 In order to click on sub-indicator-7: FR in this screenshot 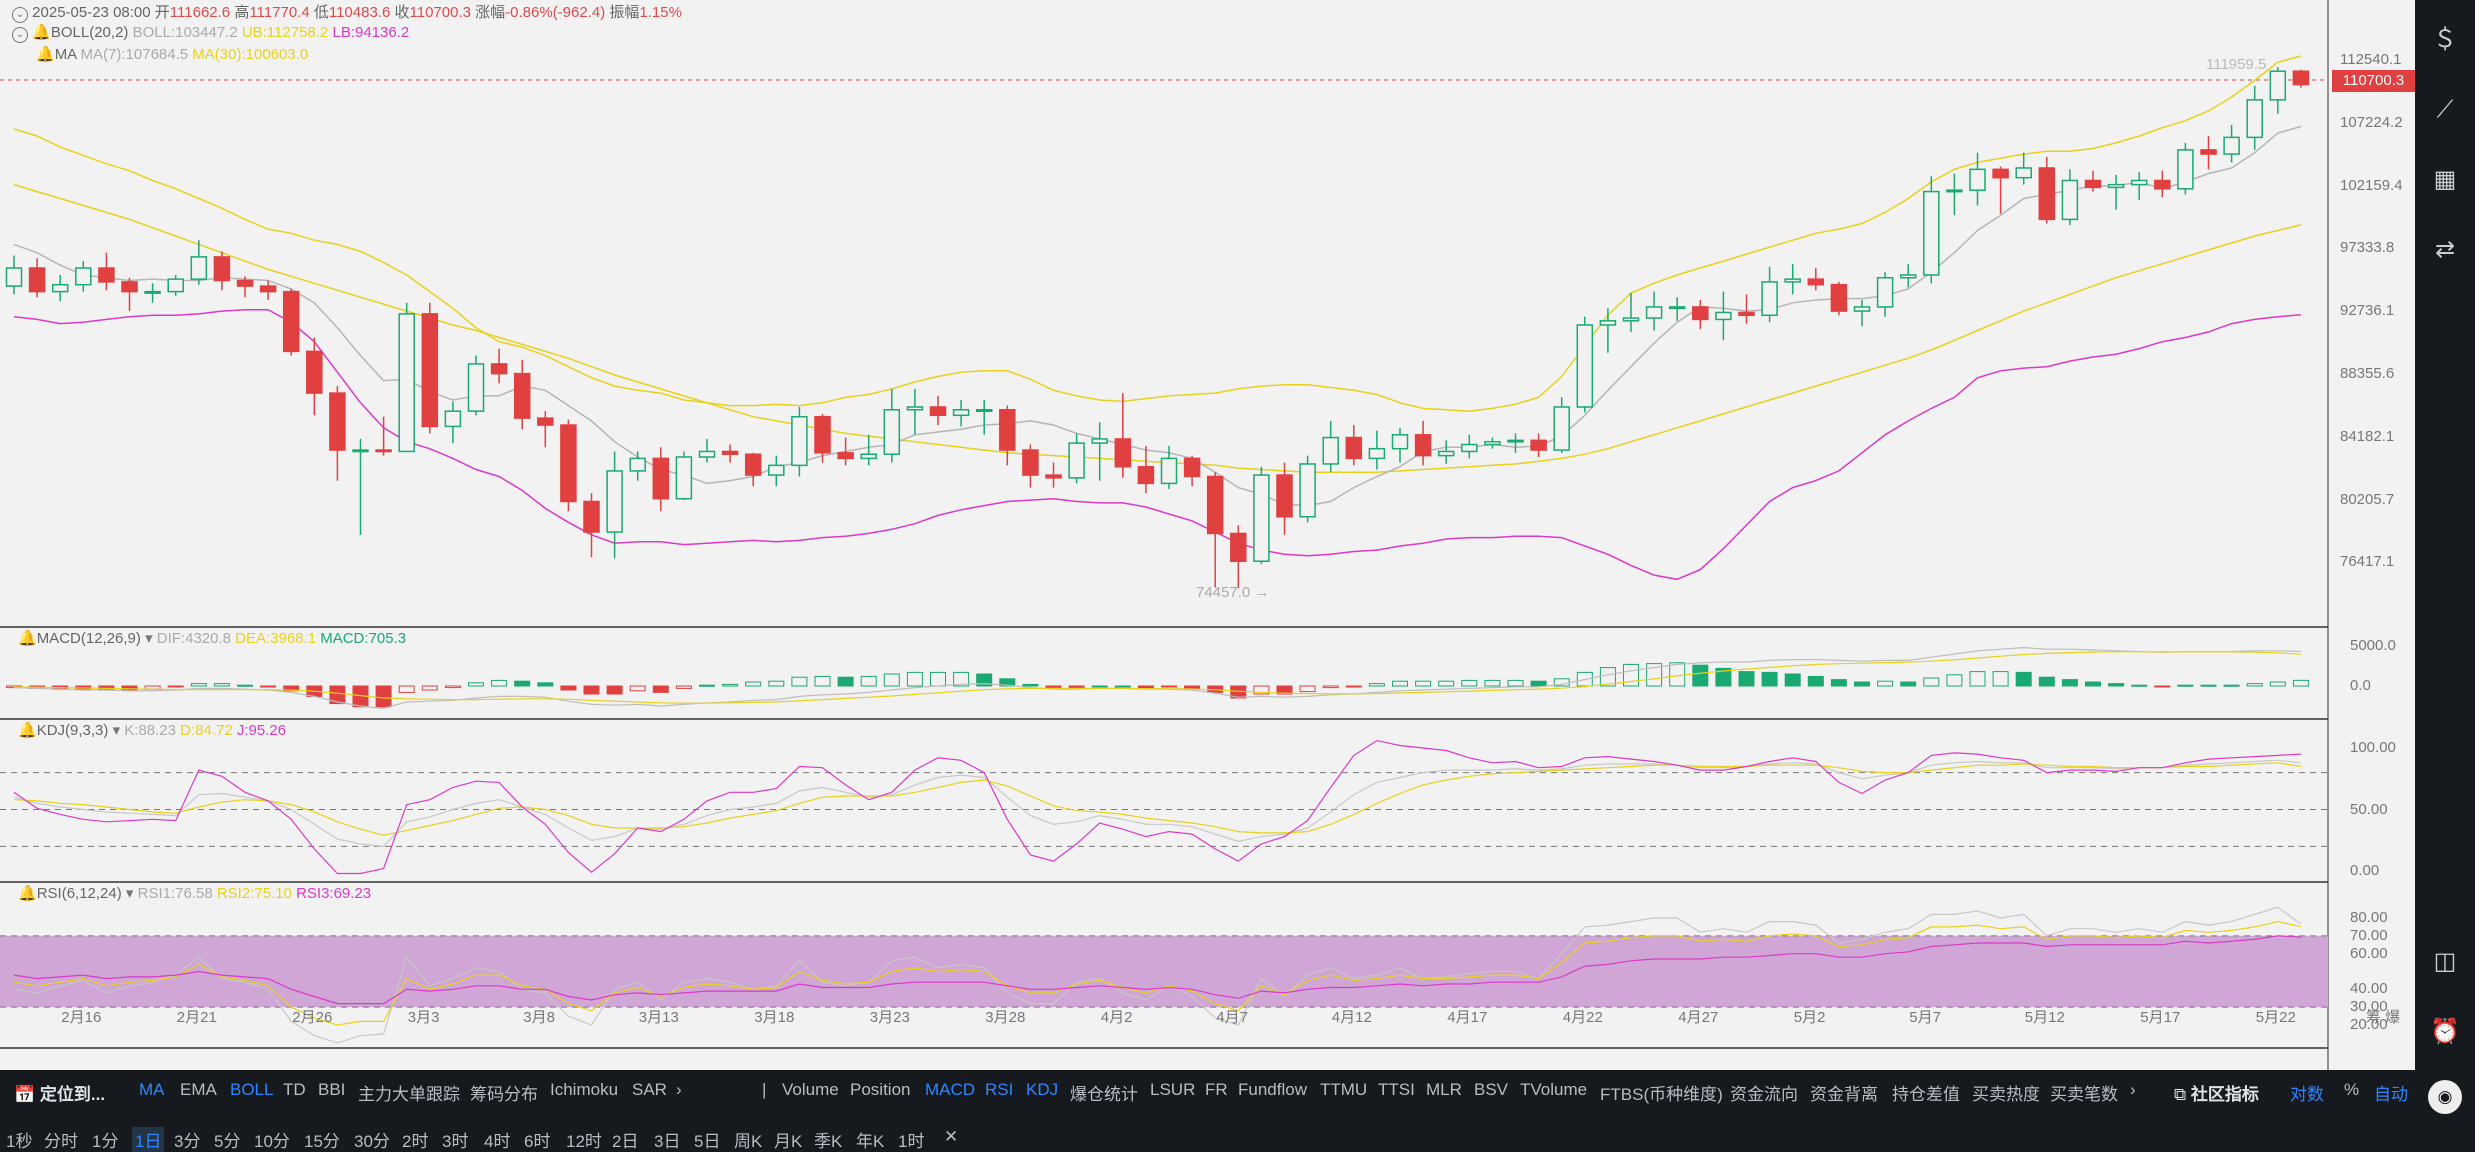, I will do `click(1216, 1089)`.